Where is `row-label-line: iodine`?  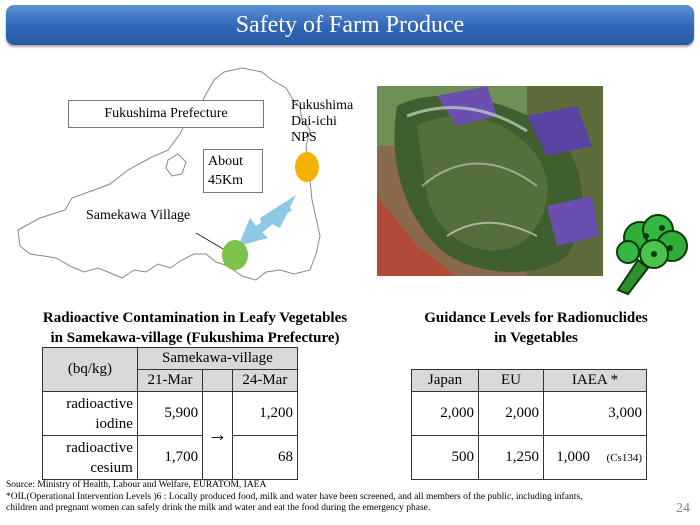 row-label-line: iodine is located at coordinates (114, 423).